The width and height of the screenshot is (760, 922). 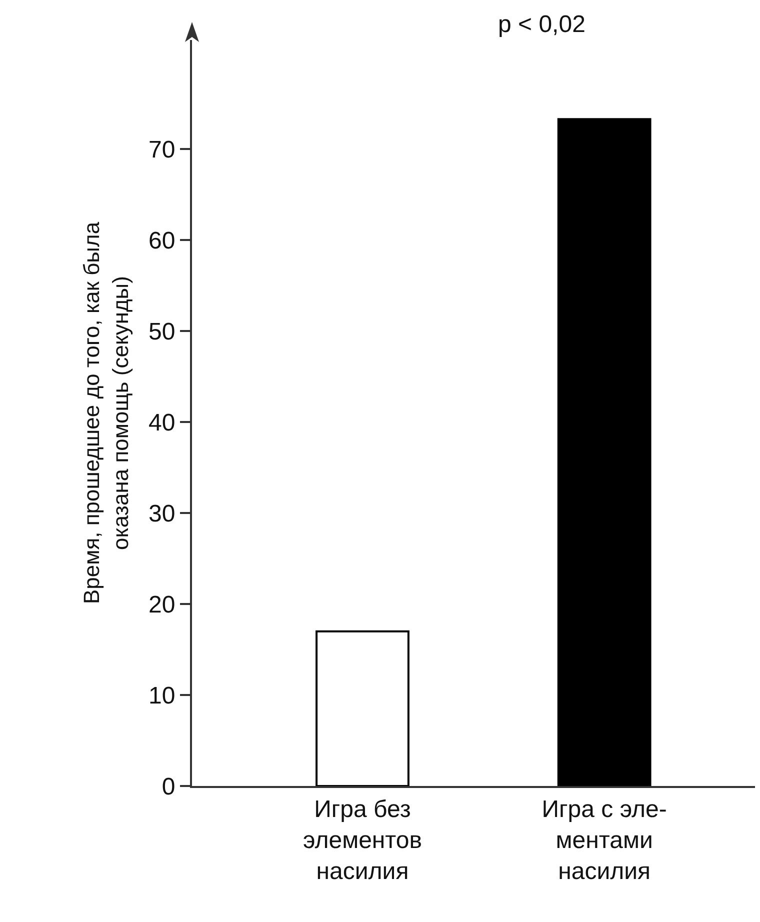 What do you see at coordinates (106, 412) in the screenshot?
I see `y-axis-title: Время, прошедшее до того, как была оказана помощь (секунды)` at bounding box center [106, 412].